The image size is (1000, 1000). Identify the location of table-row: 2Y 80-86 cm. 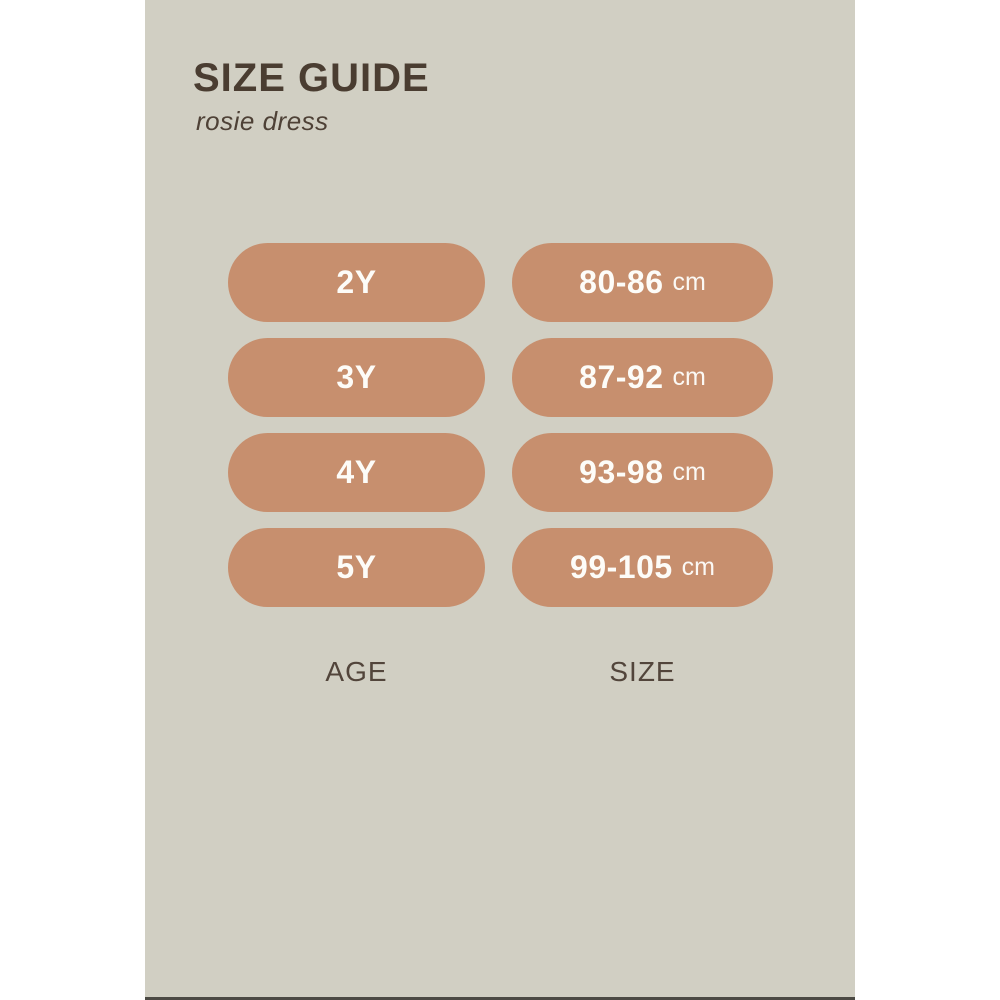
(614, 282).